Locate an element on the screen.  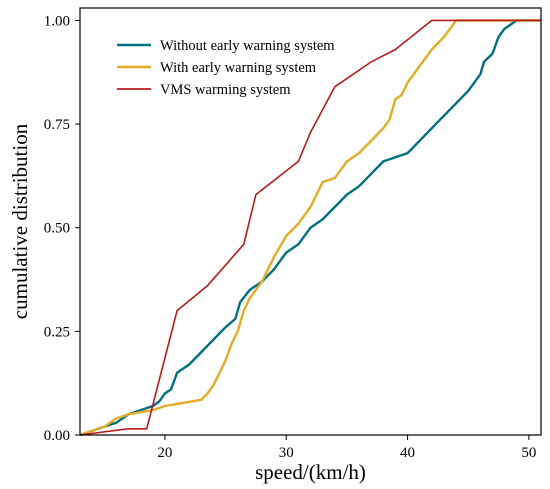
x-tick-label: 40 is located at coordinates (407, 453).